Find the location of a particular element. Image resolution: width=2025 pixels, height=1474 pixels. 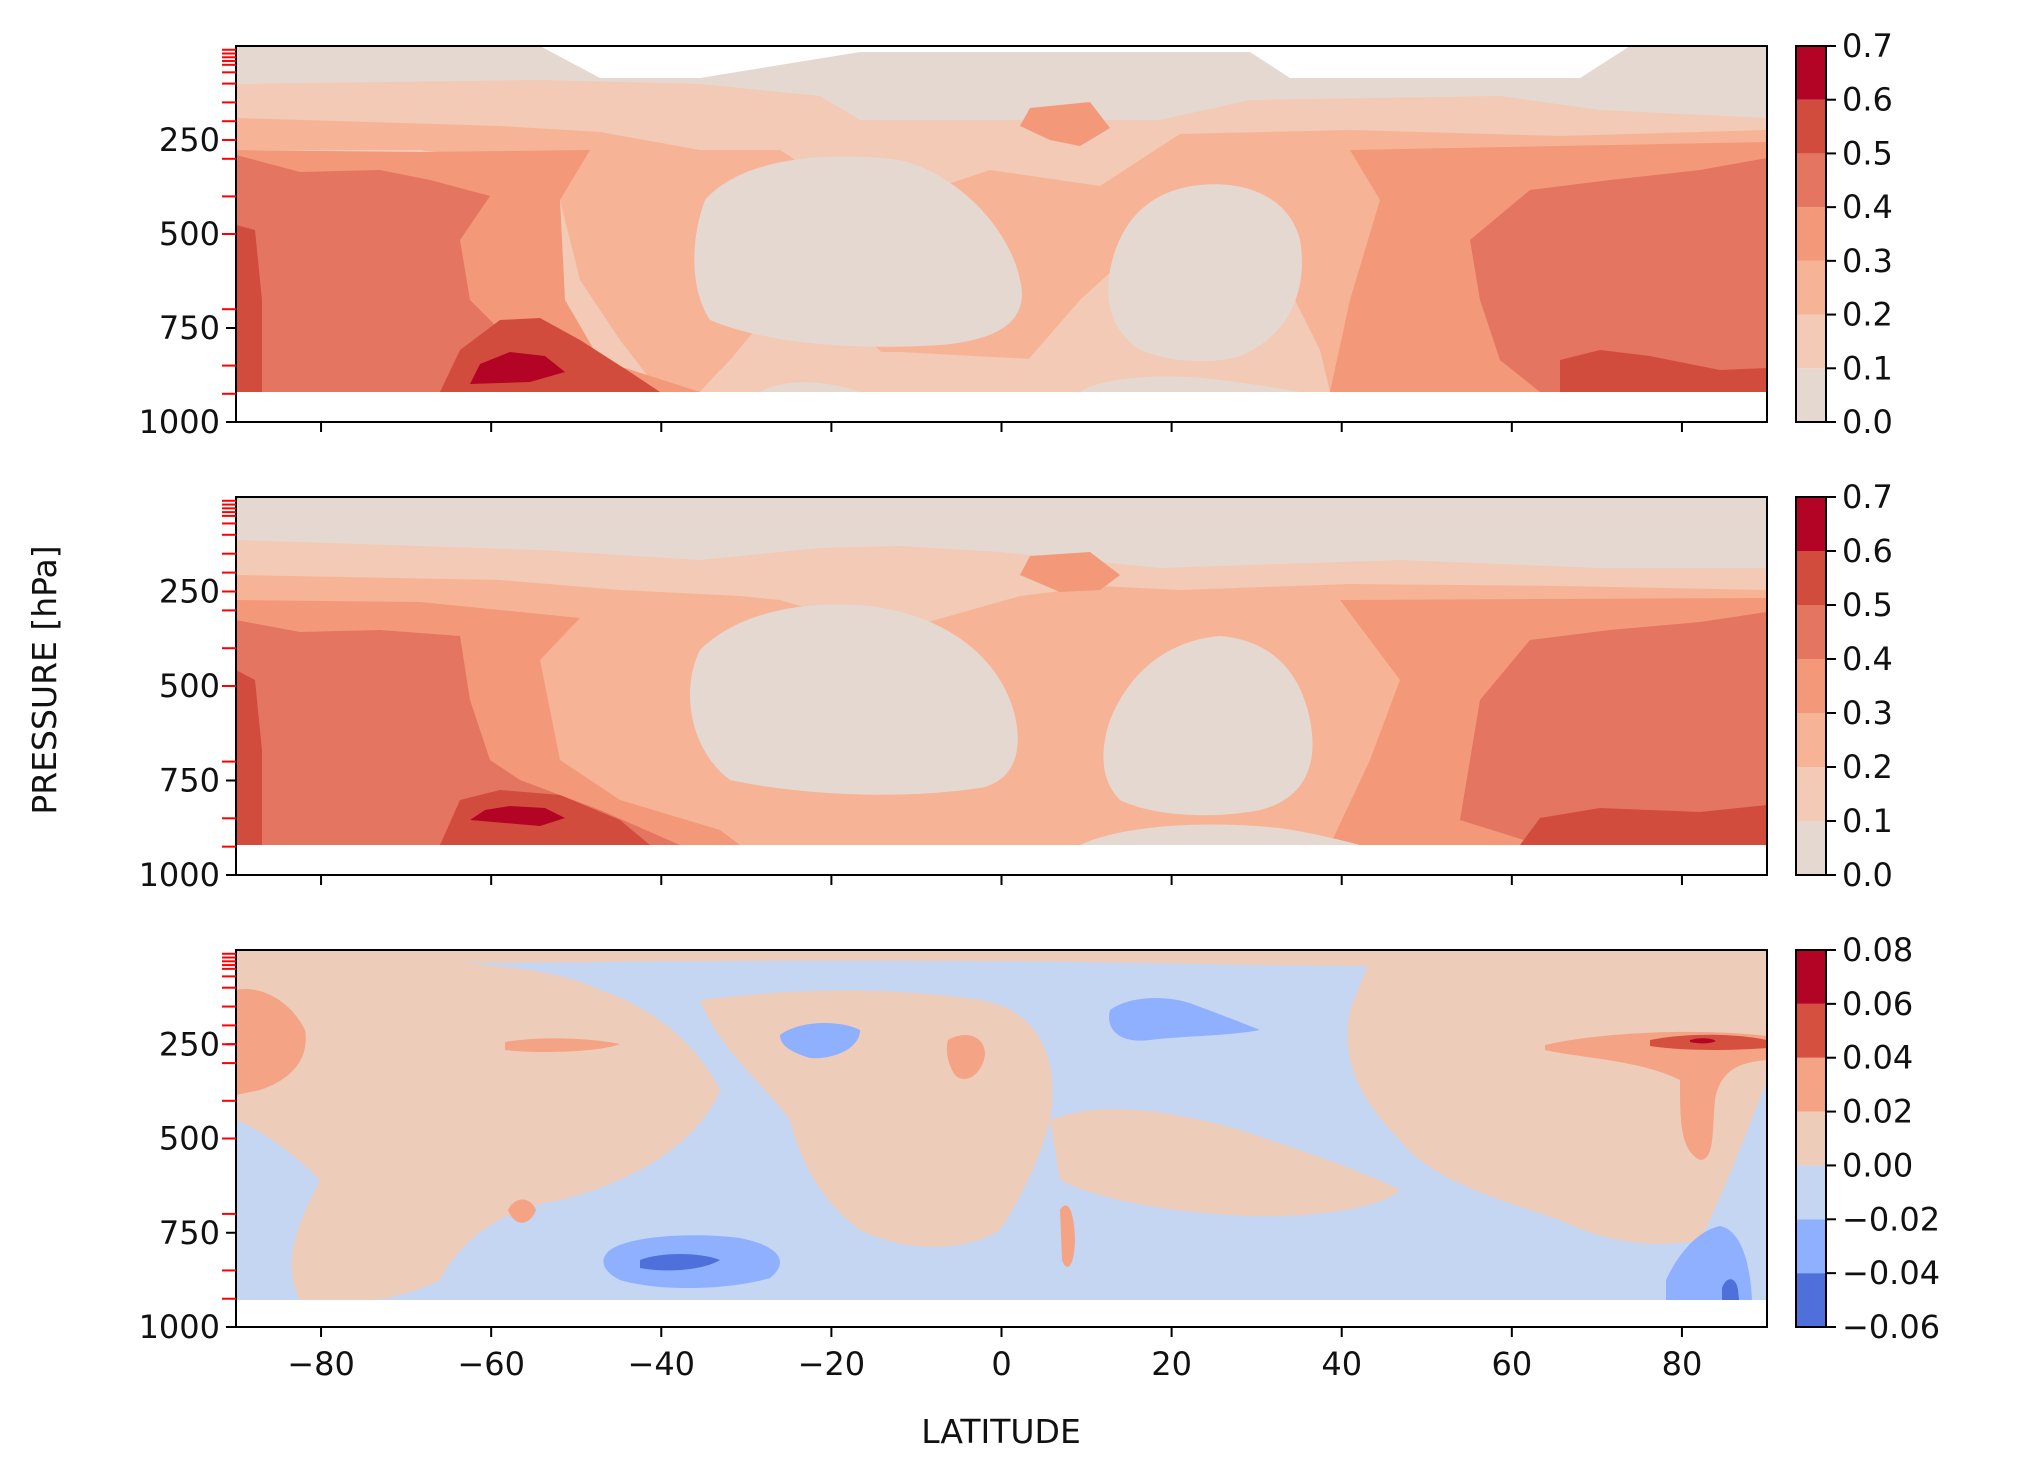

colorbar-tick-label: −0.02 is located at coordinates (1891, 1219).